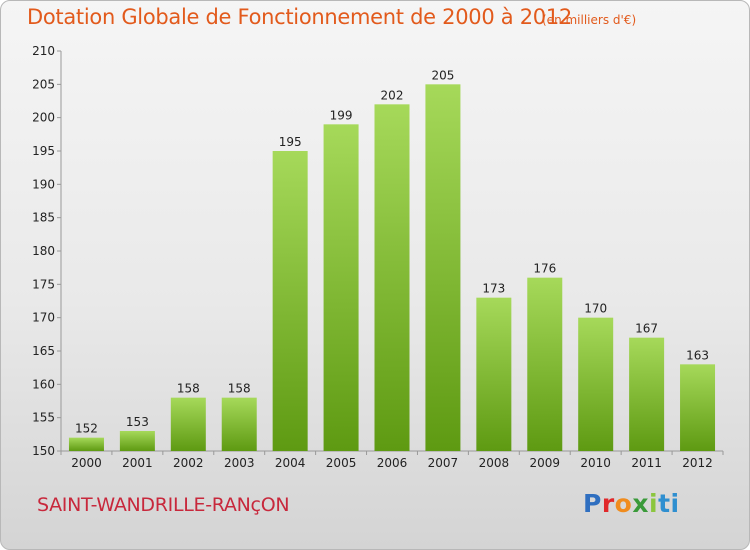  Describe the element at coordinates (239, 389) in the screenshot. I see `value-label-2003: 158` at that location.